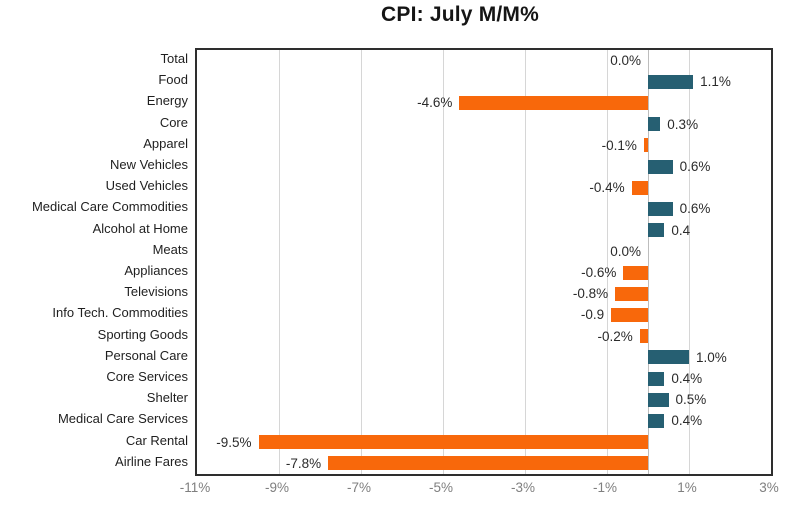 Image resolution: width=799 pixels, height=519 pixels. Describe the element at coordinates (156, 270) in the screenshot. I see `category-label: Appliances` at that location.